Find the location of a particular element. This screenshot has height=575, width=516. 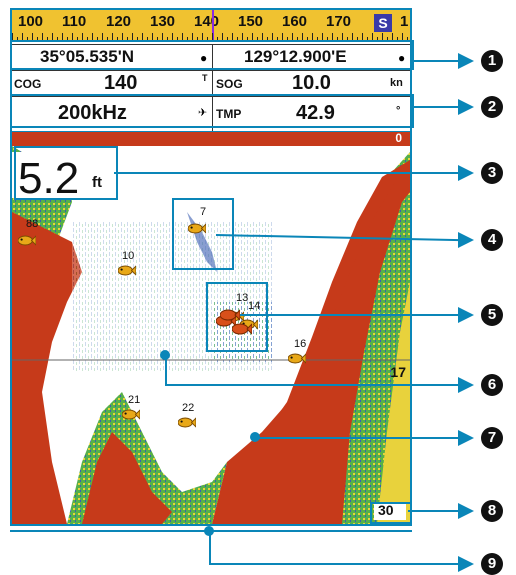

fish-depth-label: 21 is located at coordinates (134, 400).